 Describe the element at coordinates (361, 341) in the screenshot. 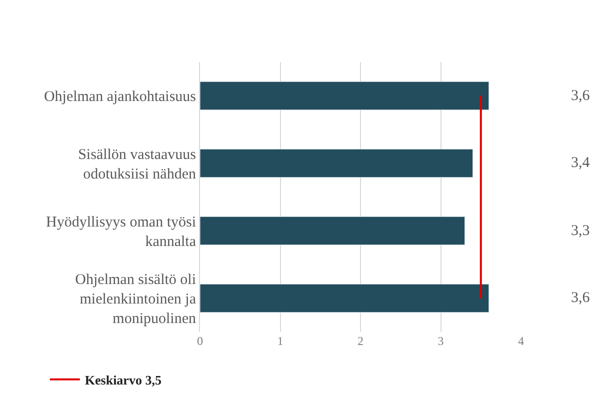

I see `x-tick-label: 2` at that location.